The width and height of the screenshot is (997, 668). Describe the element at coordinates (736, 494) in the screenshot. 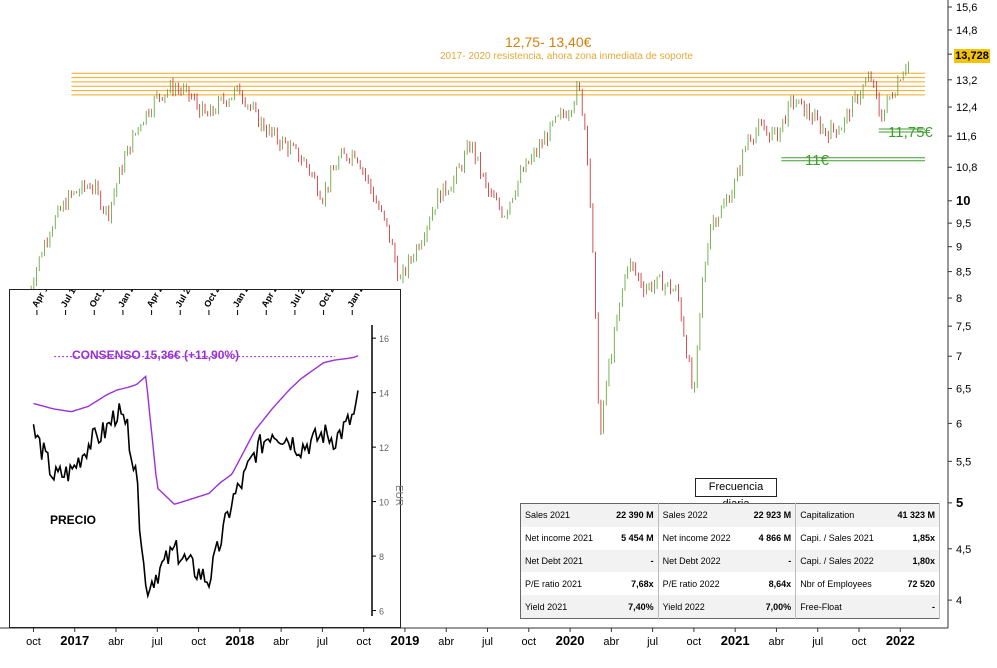

I see `frequency-box: Frecuencia diaria` at that location.